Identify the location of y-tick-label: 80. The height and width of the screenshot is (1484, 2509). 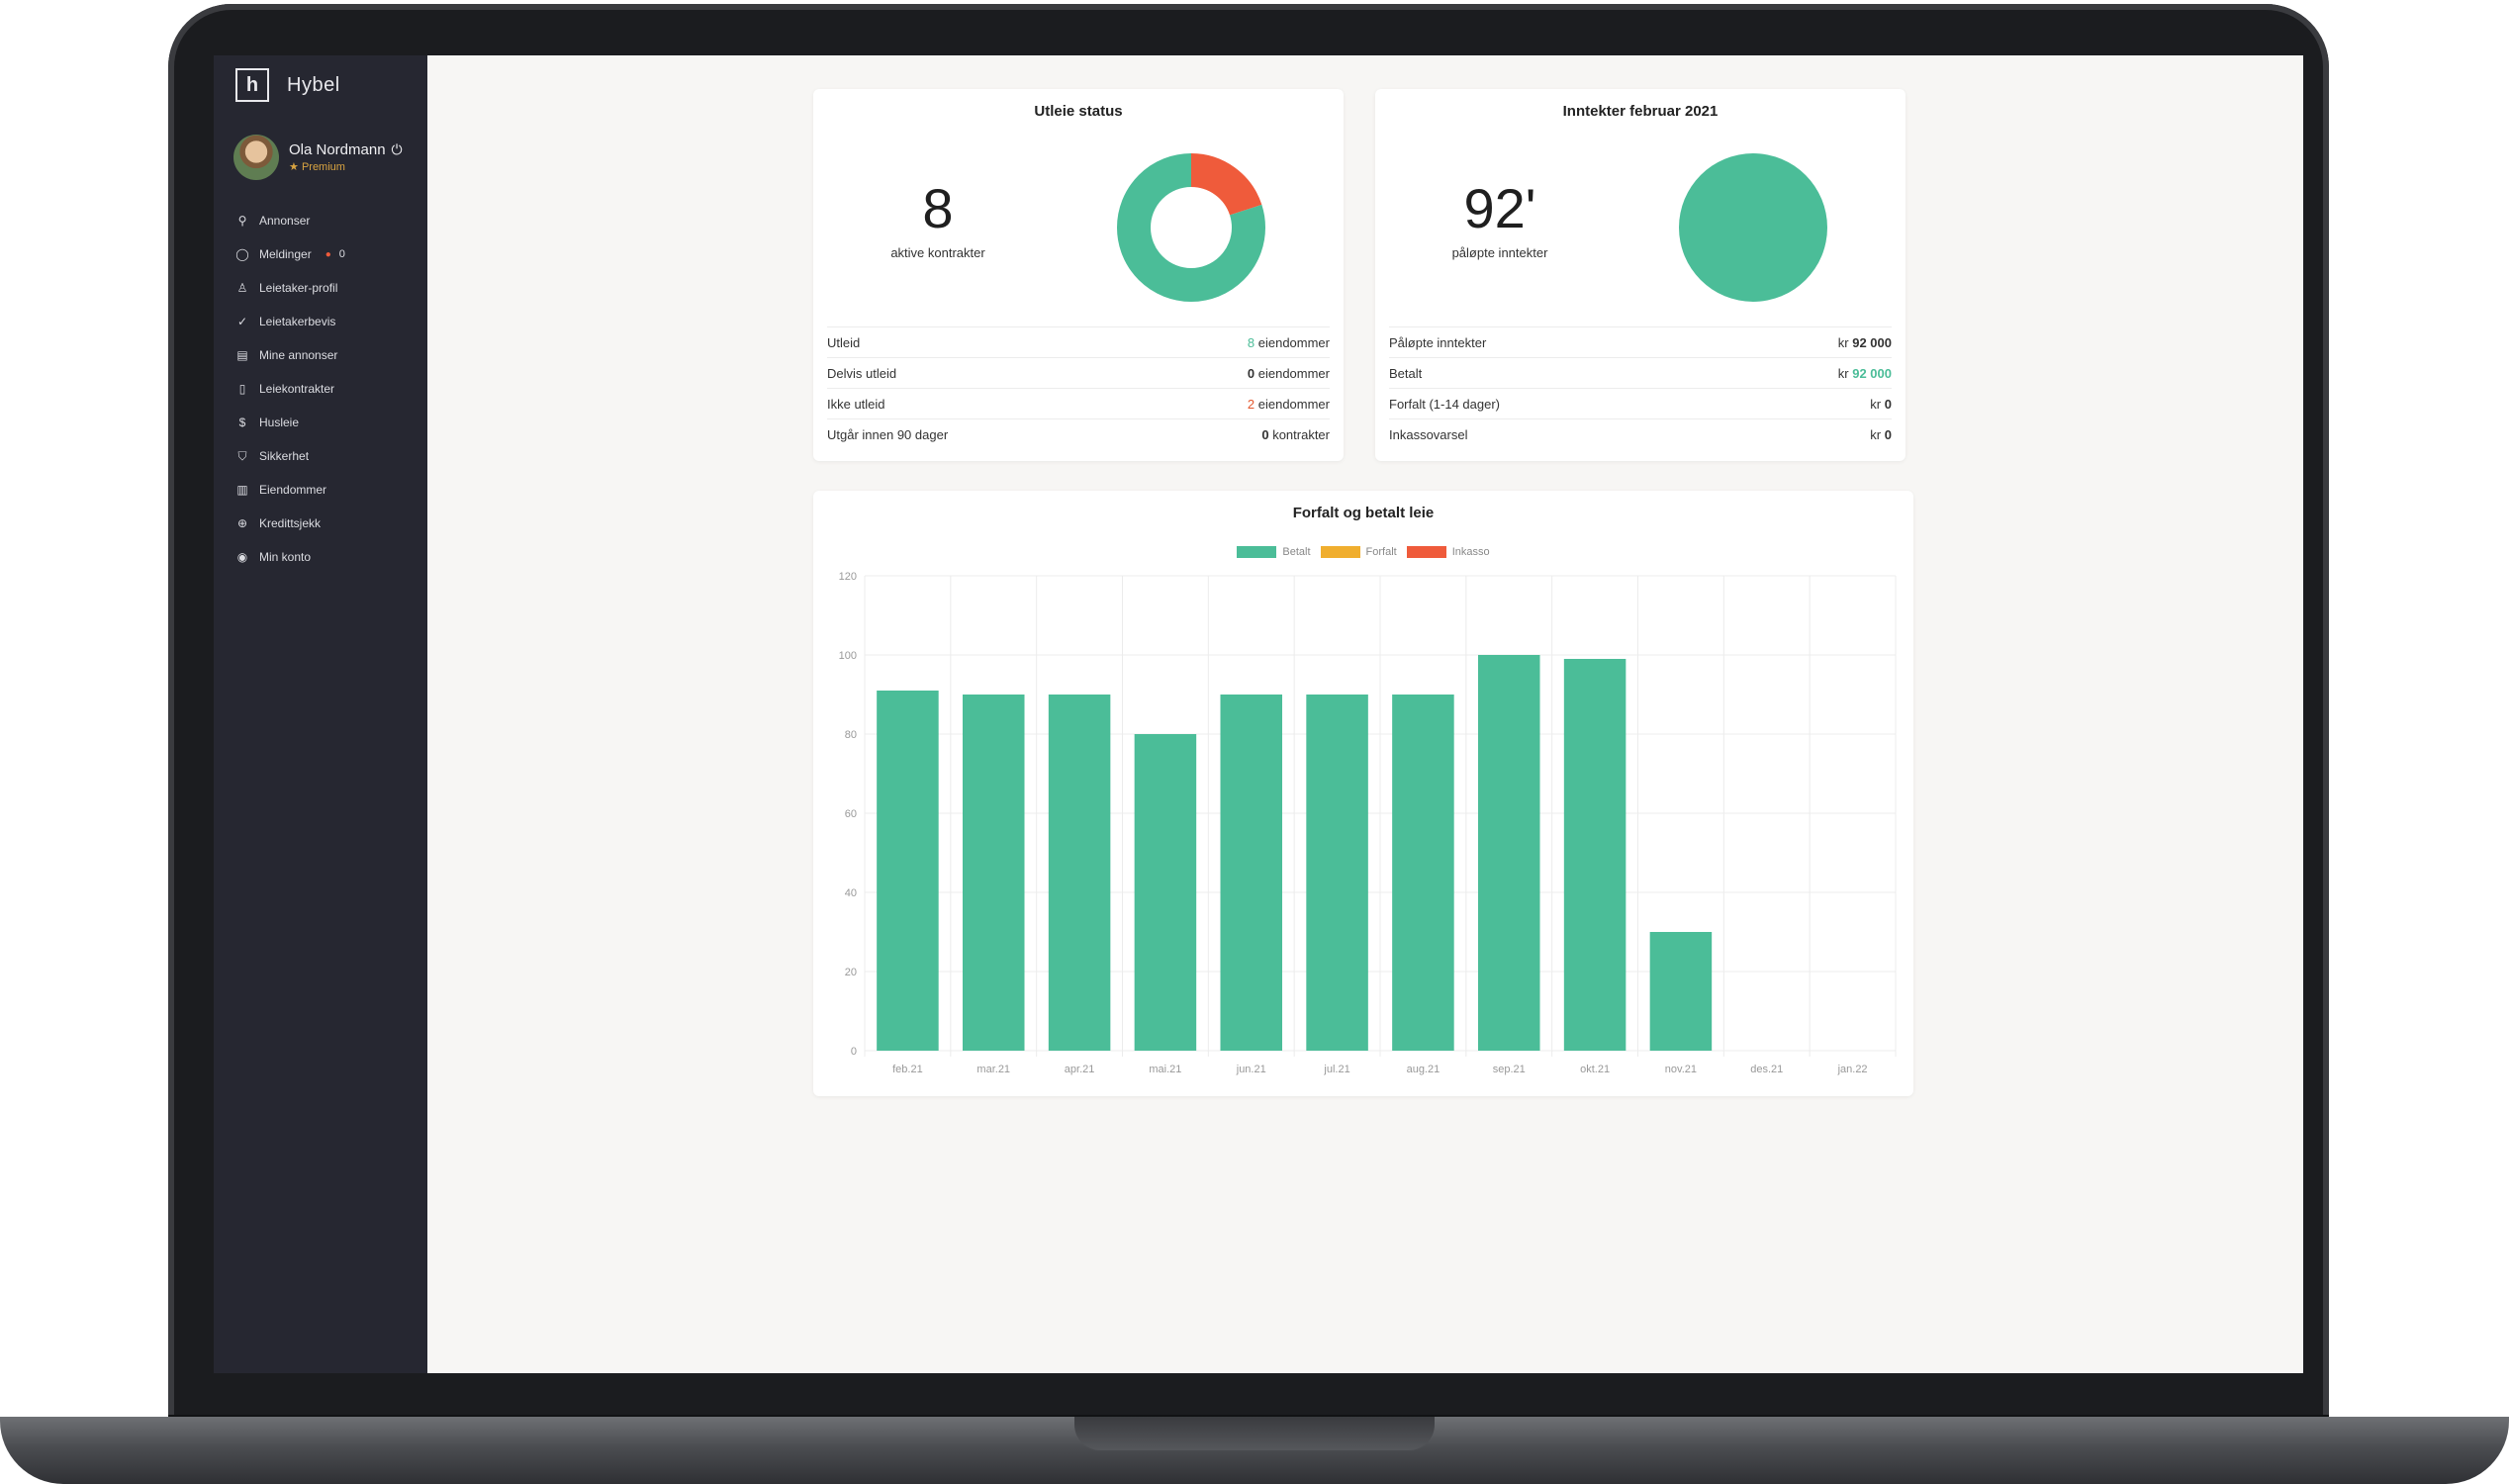
(851, 735).